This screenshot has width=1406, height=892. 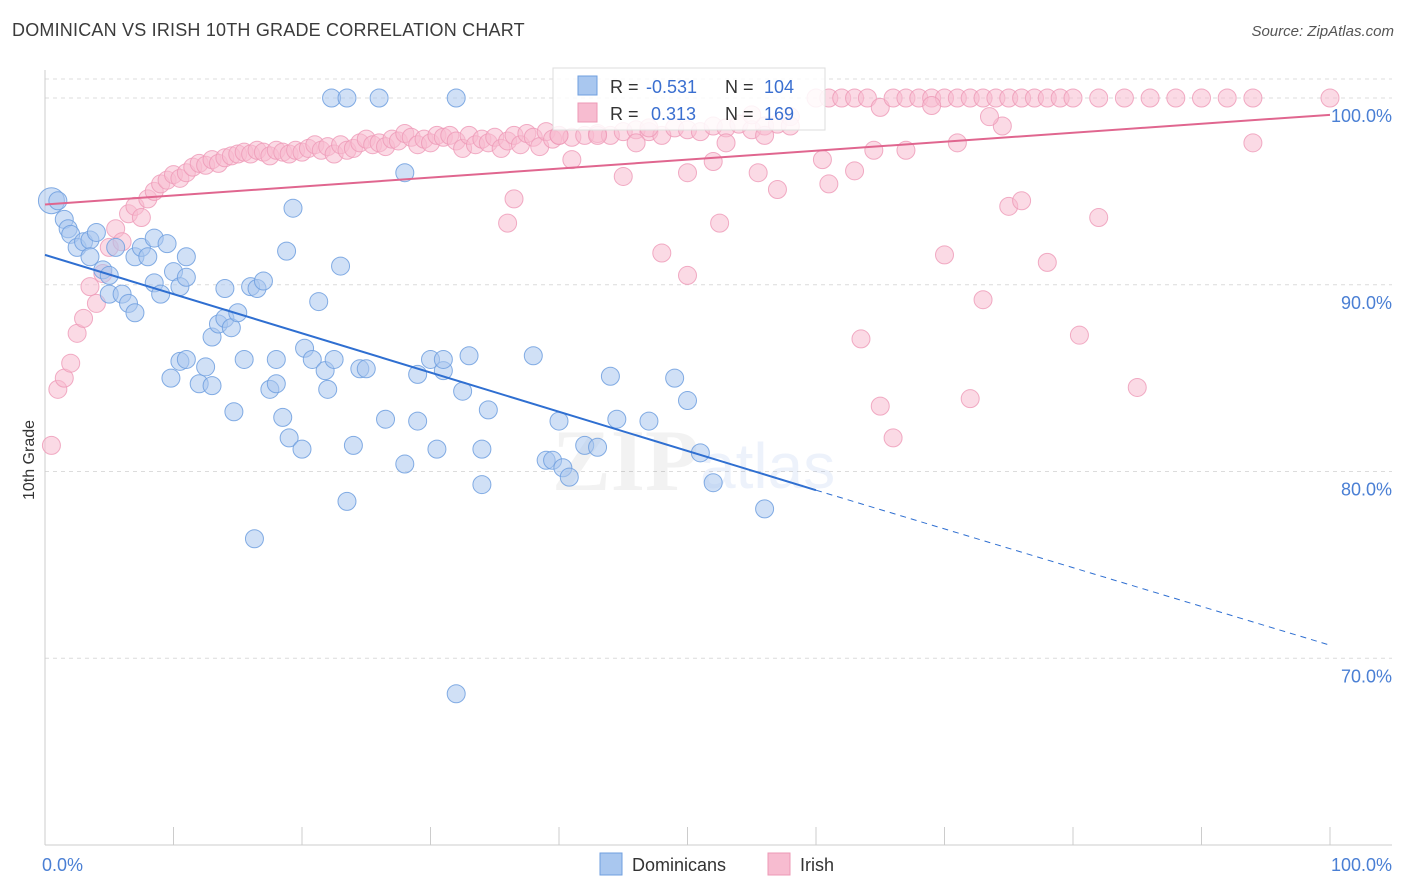 I want to click on legend-label-dominicans: Dominicans, so click(x=679, y=865).